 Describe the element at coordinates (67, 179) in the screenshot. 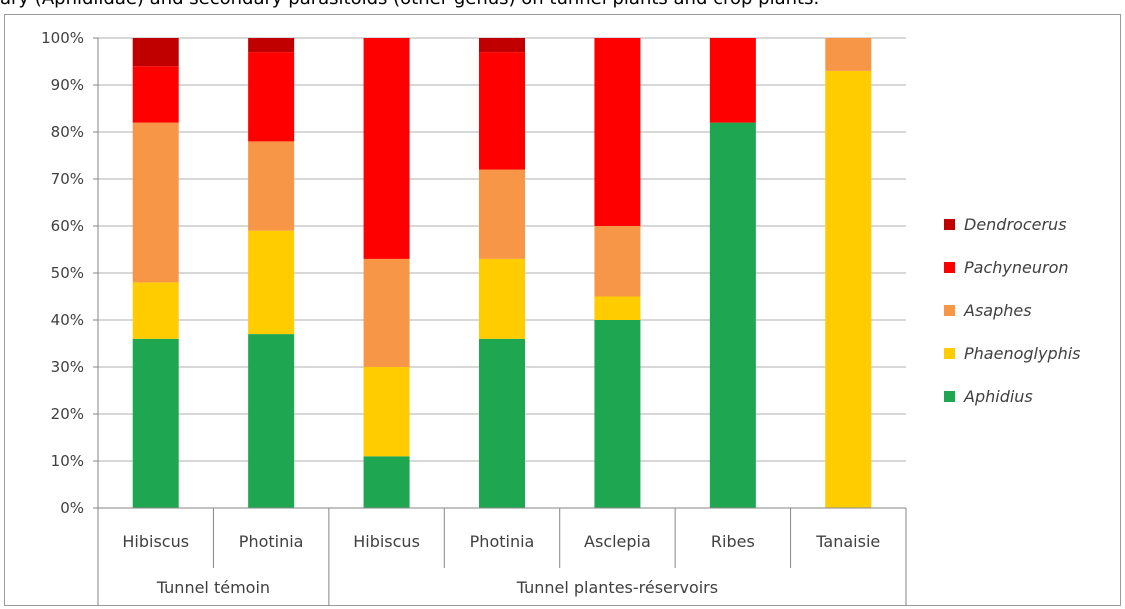

I see `y-tick-label: 70%` at that location.